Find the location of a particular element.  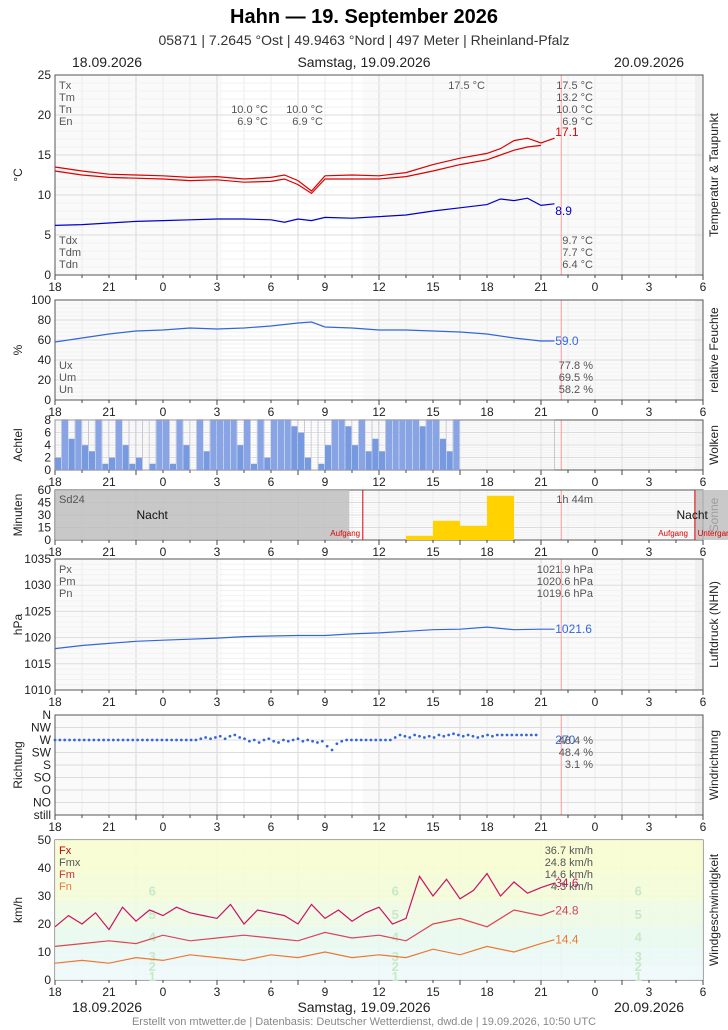

humidity-night-zone is located at coordinates (698, 350).